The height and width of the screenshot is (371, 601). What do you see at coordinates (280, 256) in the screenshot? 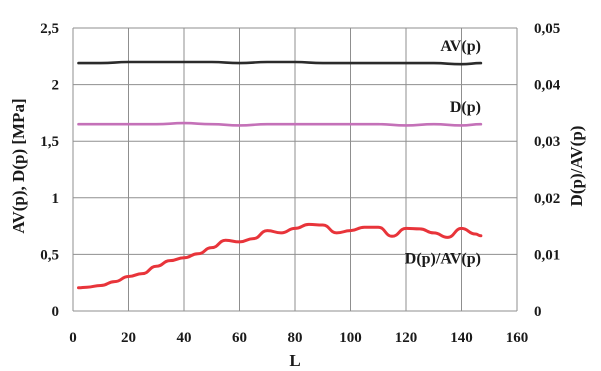
I see `series-line-d-p-av-p` at bounding box center [280, 256].